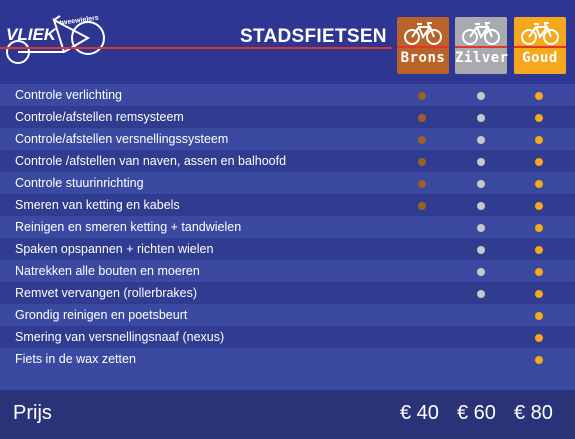 The width and height of the screenshot is (575, 439). Describe the element at coordinates (114, 249) in the screenshot. I see `service-label: Spaken opspannen + richten wielen` at that location.